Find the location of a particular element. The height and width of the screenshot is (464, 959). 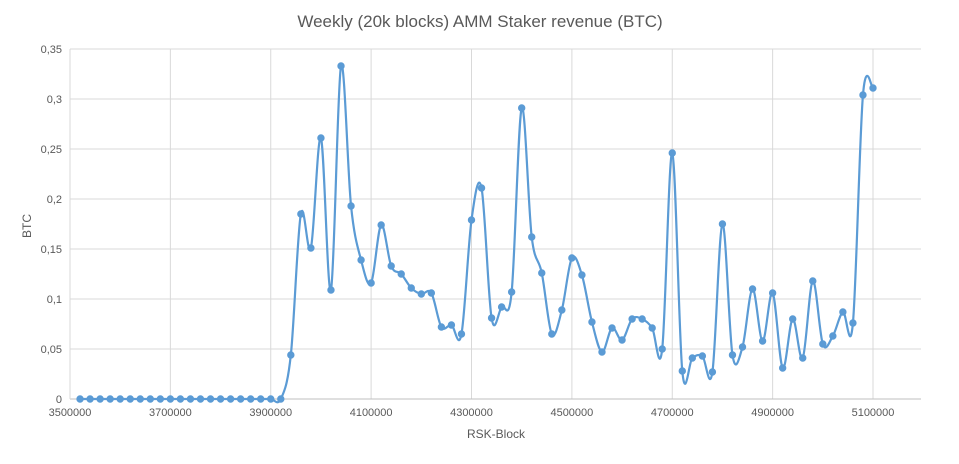

y-tick-label: 0,05 is located at coordinates (51, 350).